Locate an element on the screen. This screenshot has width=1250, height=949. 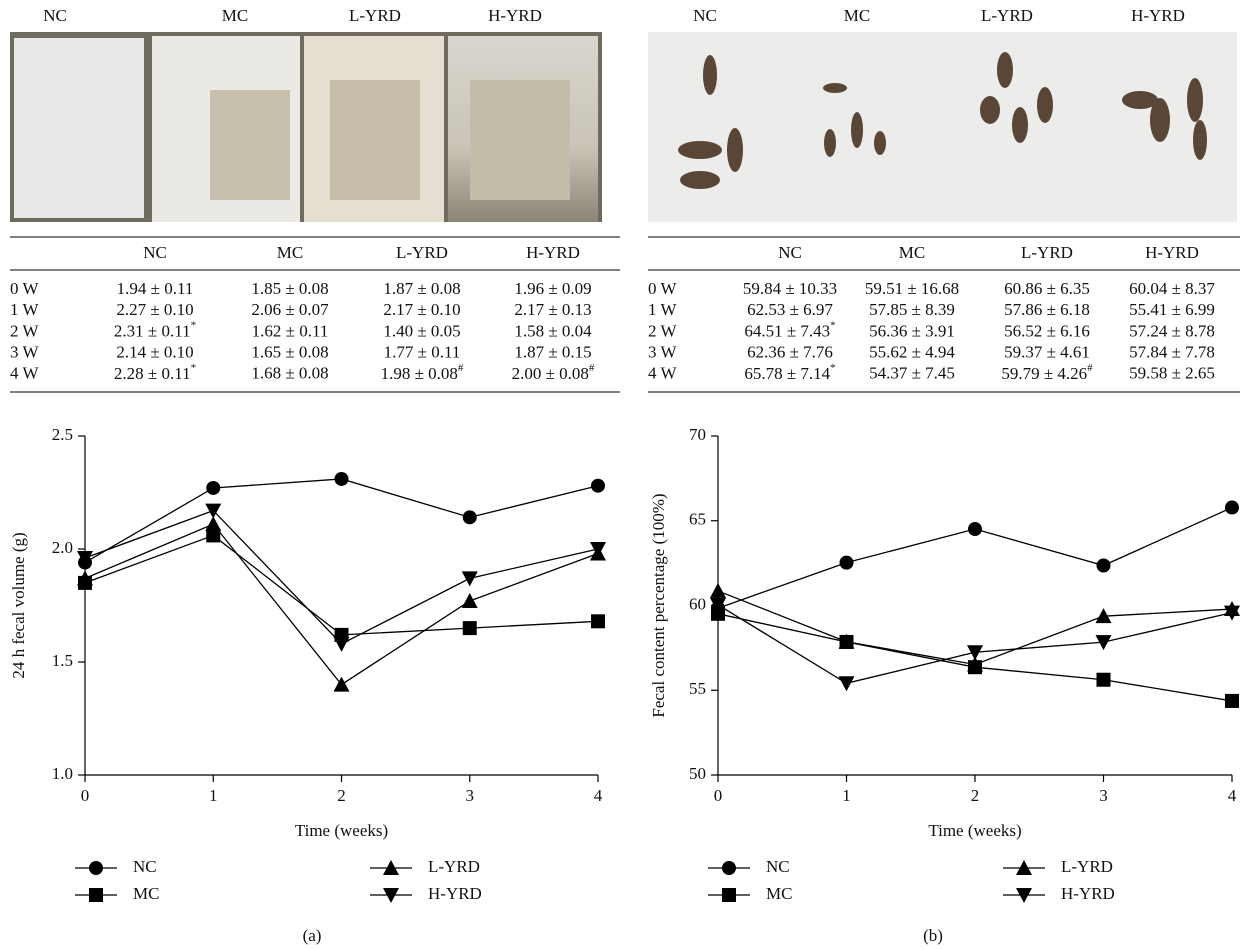
table-cell: 59.79 ± 4.26# is located at coordinates (1047, 371).